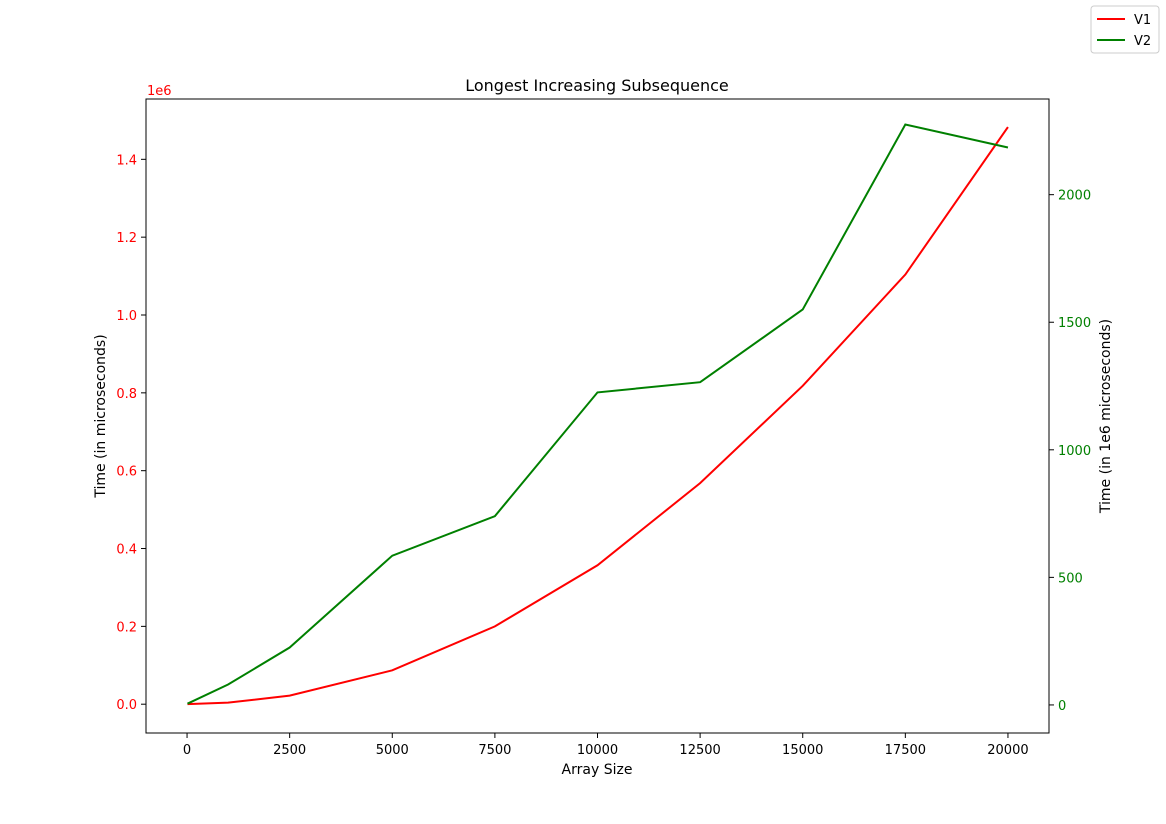 This screenshot has height=824, width=1166. I want to click on chart-title: Longest Increasing Subsequence, so click(597, 85).